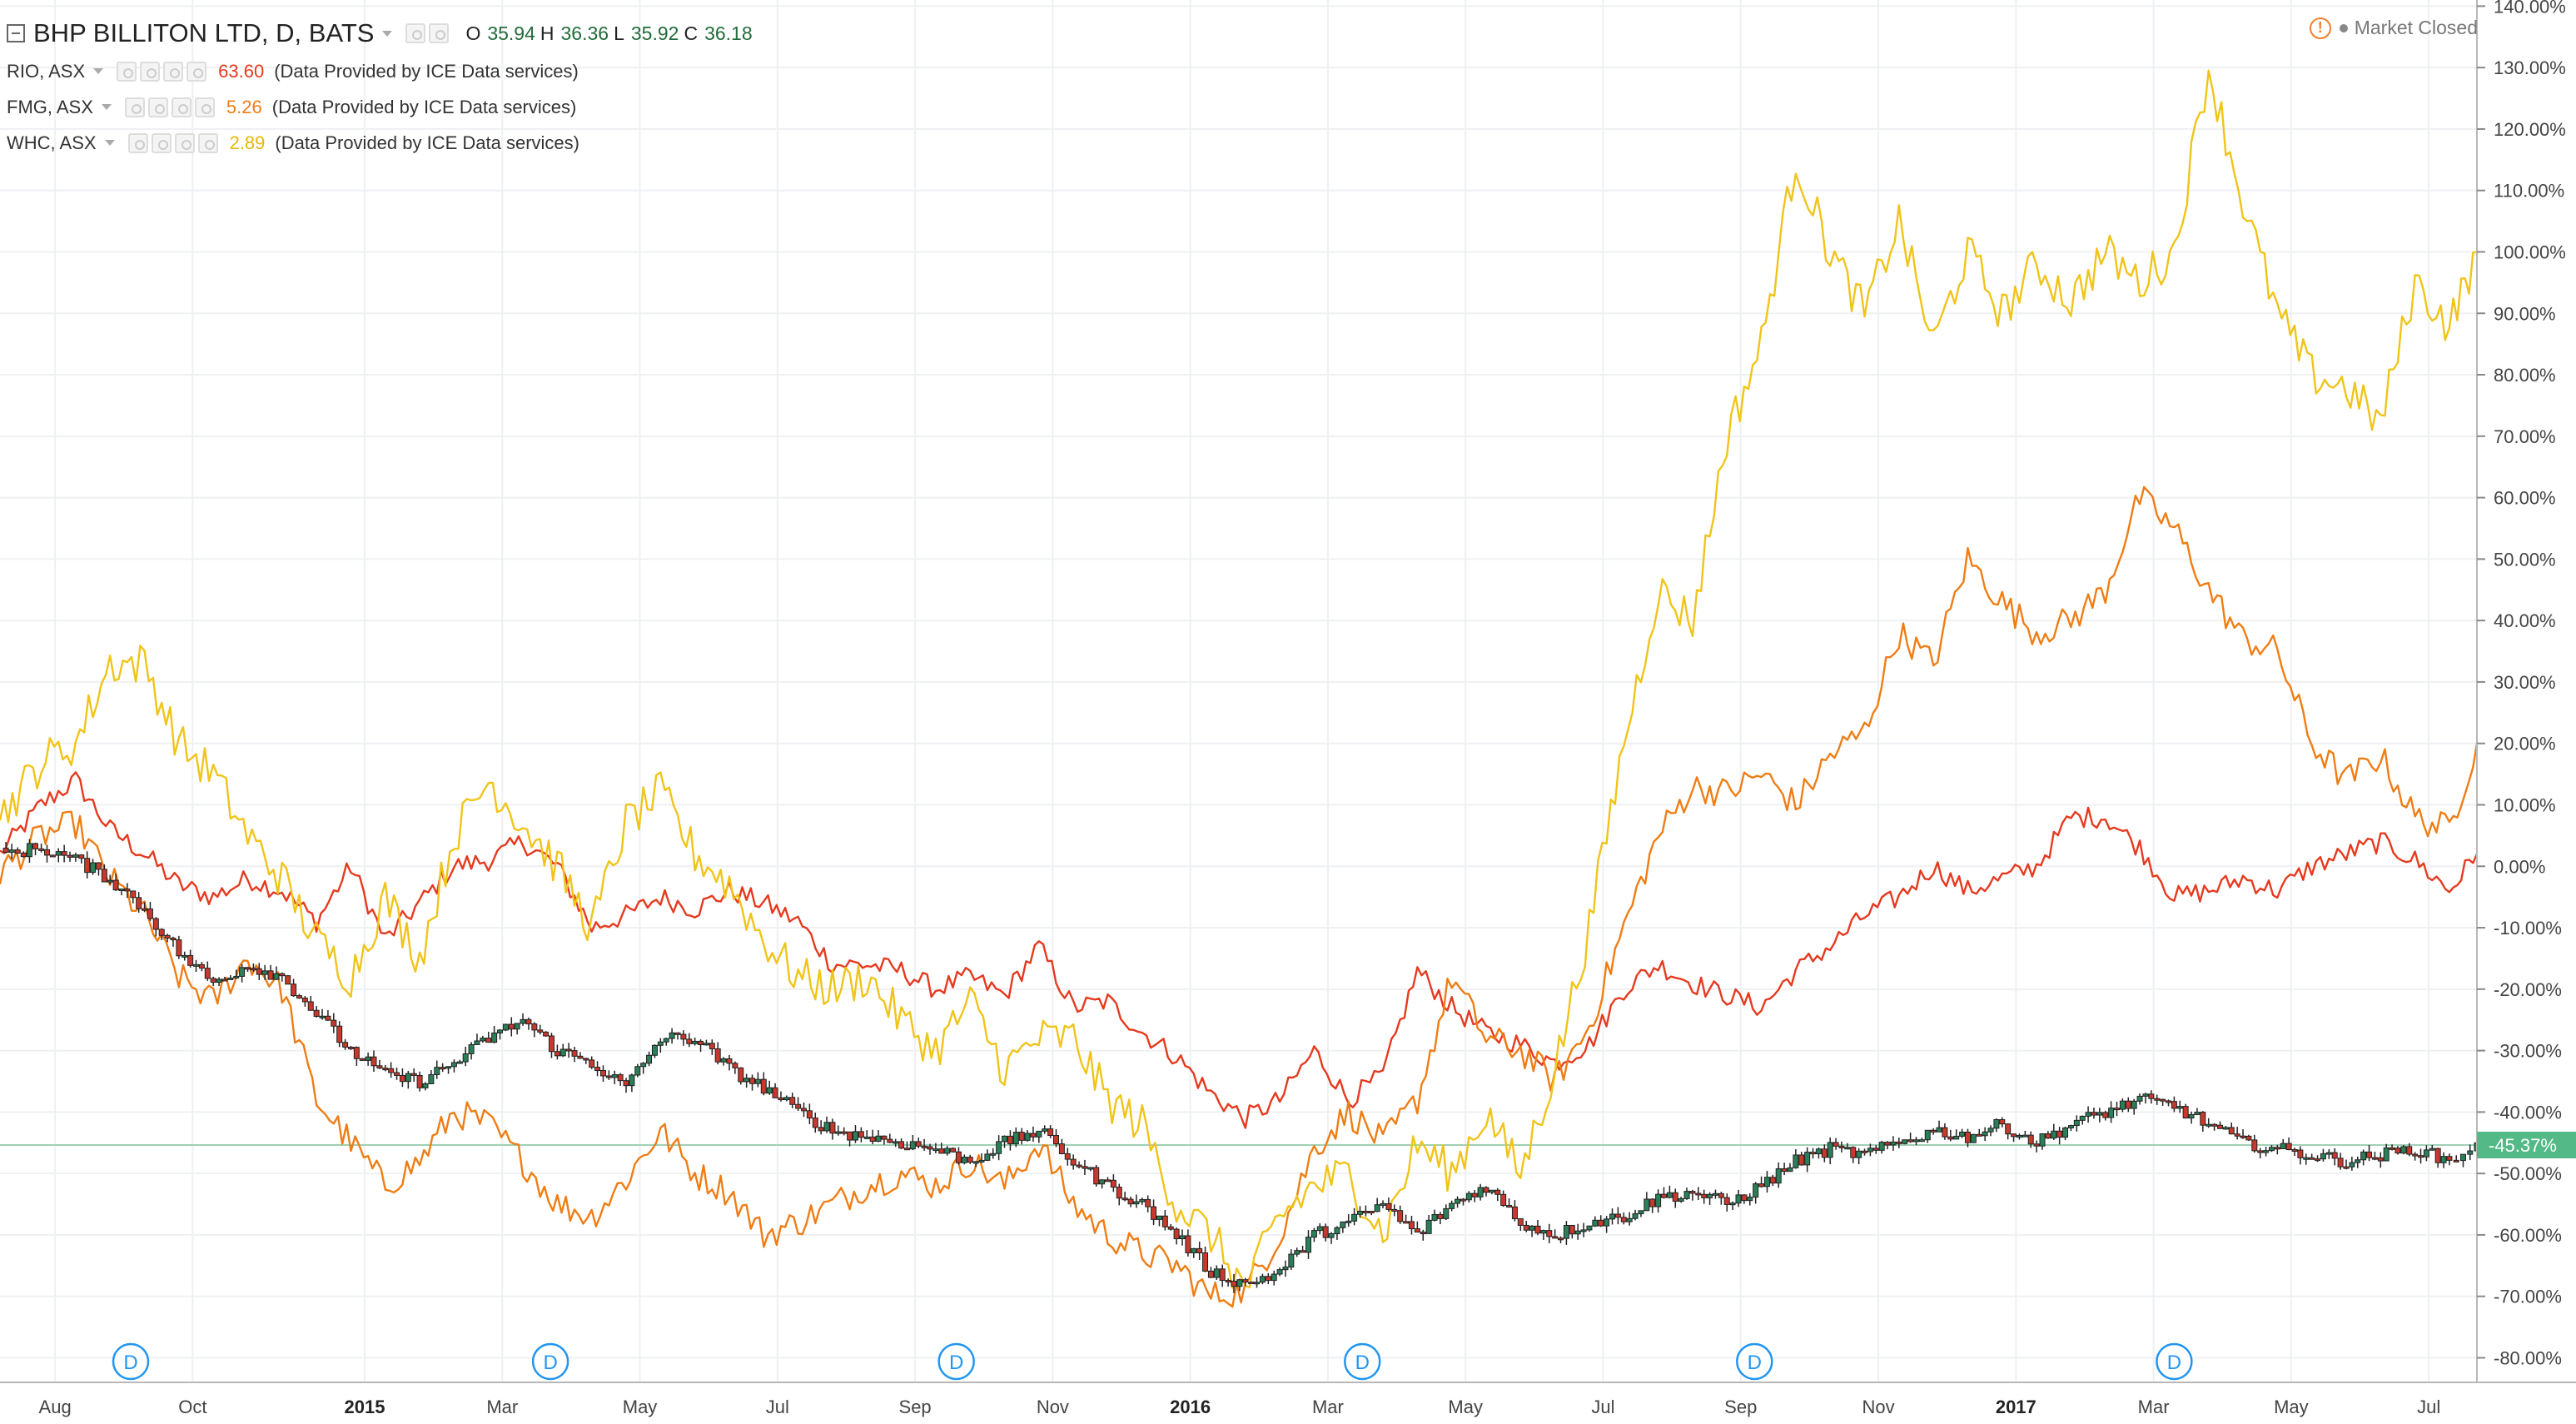 The image size is (2576, 1424). I want to click on rio-symbol: RIO, ASX, so click(46, 71).